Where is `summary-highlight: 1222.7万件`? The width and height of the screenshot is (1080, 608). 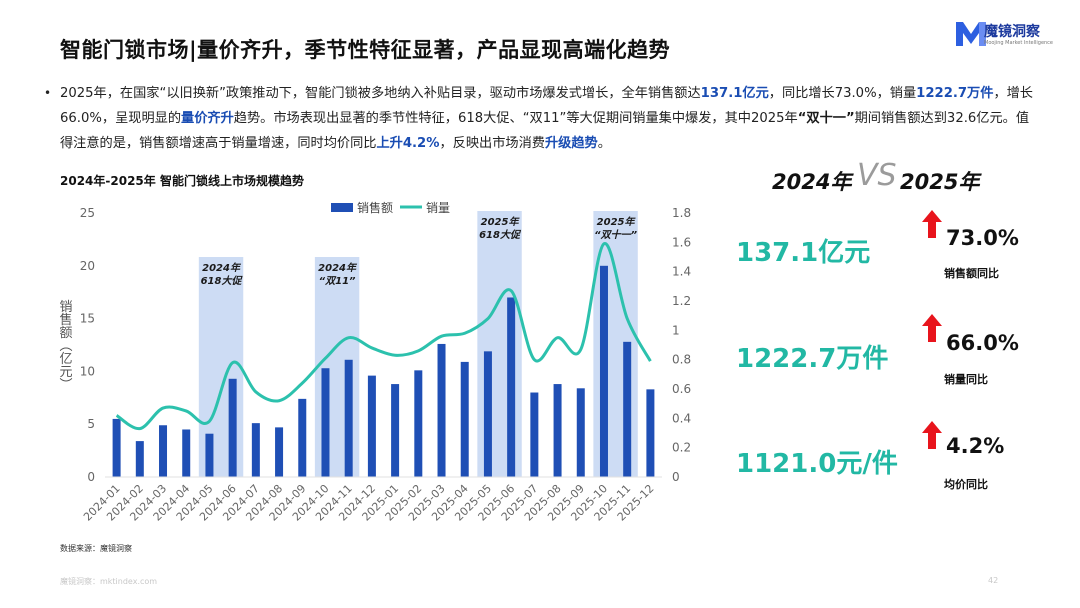 summary-highlight: 1222.7万件 is located at coordinates (955, 93).